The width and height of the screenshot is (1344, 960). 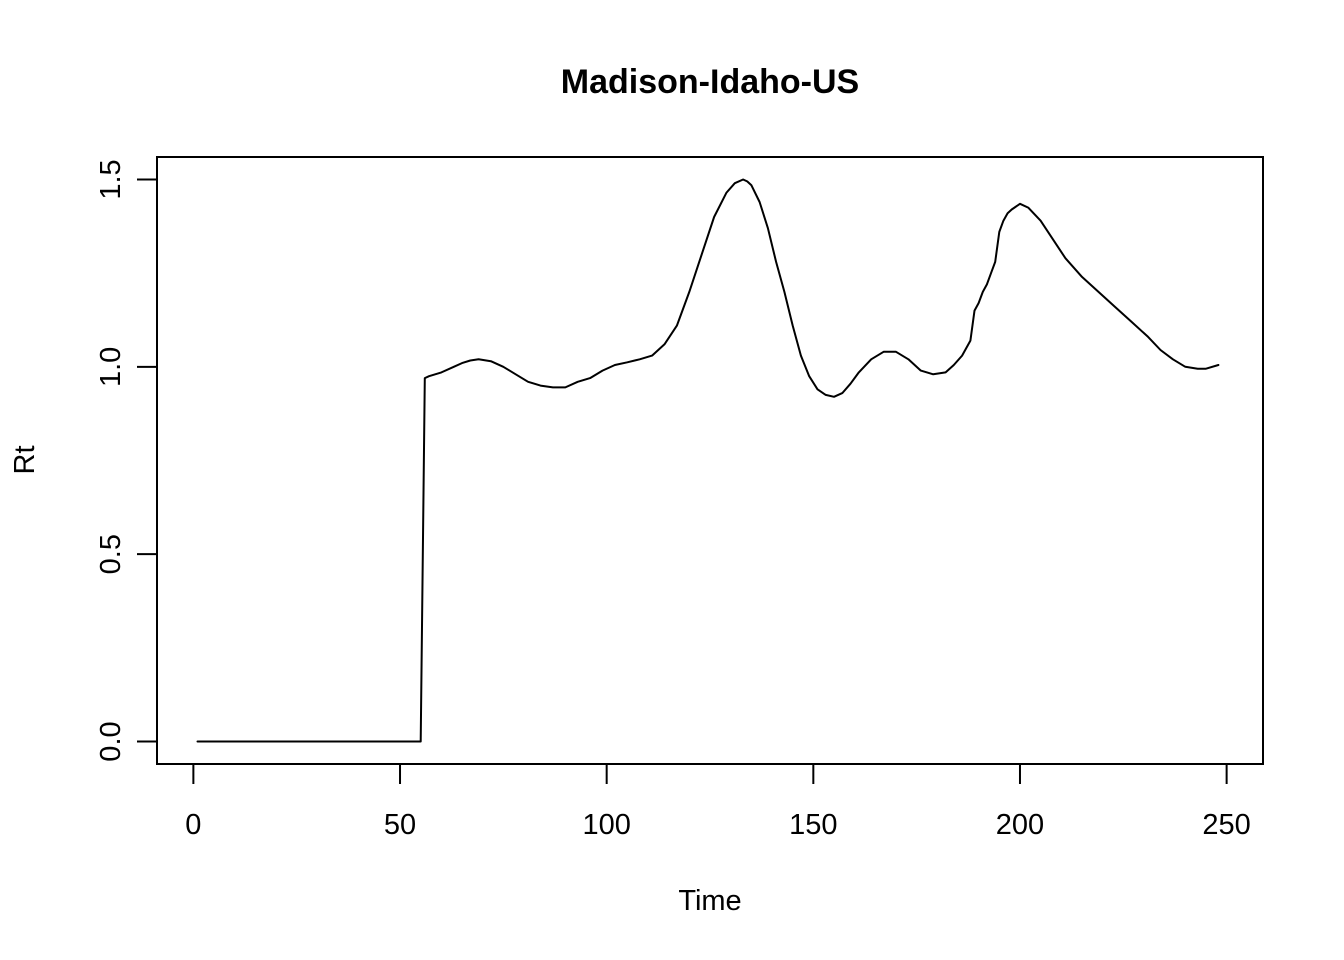 I want to click on x-tick-label: 0, so click(x=193, y=825).